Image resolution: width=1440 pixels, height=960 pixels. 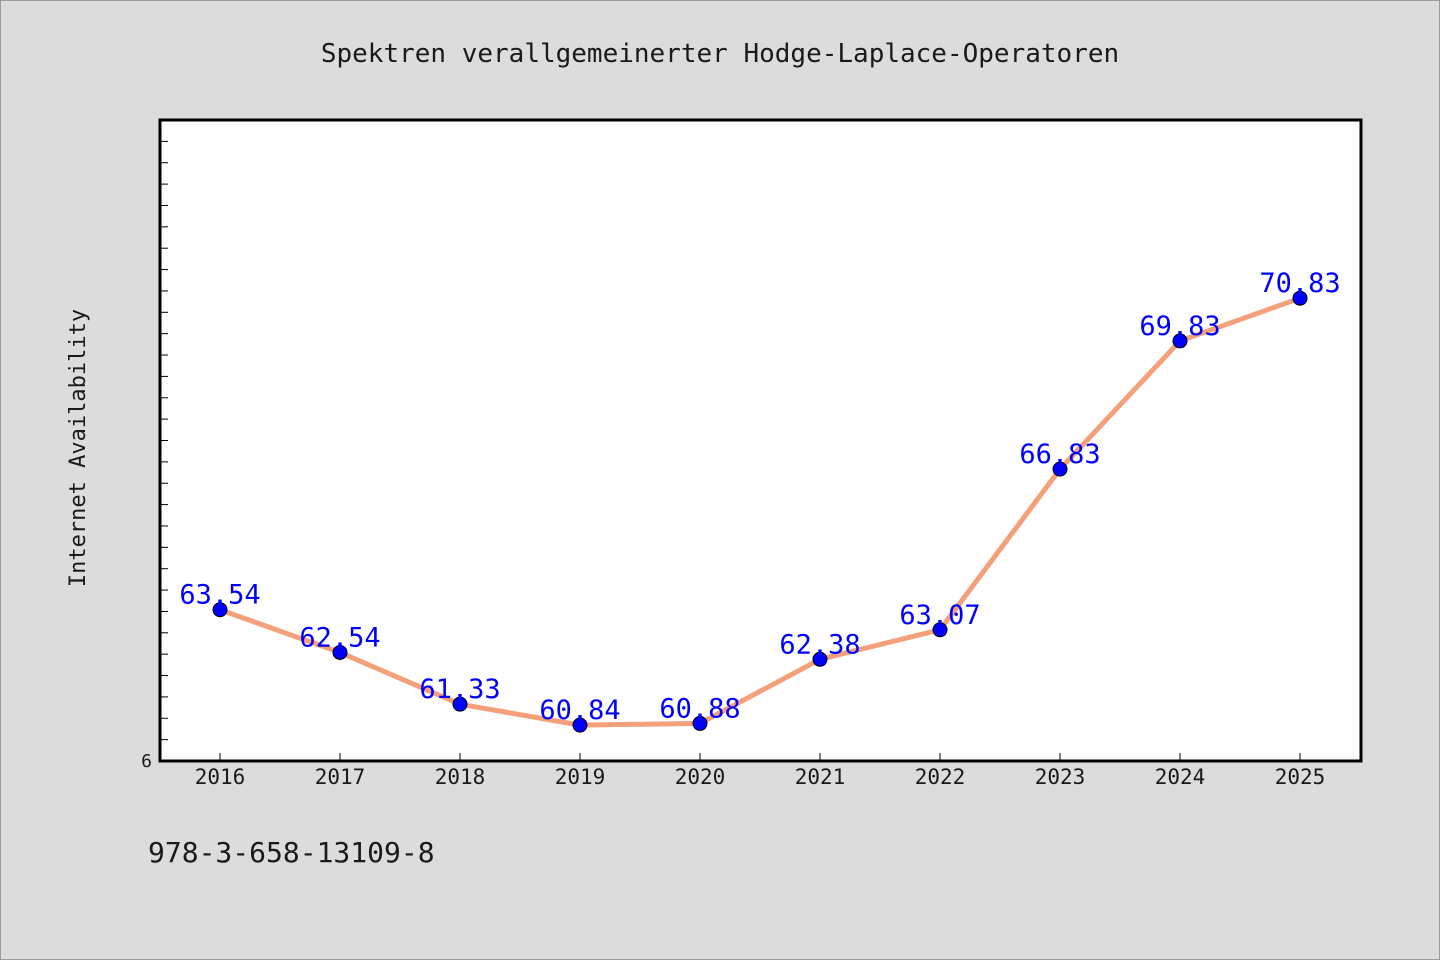 I want to click on data-label: 62.54, so click(x=339, y=637).